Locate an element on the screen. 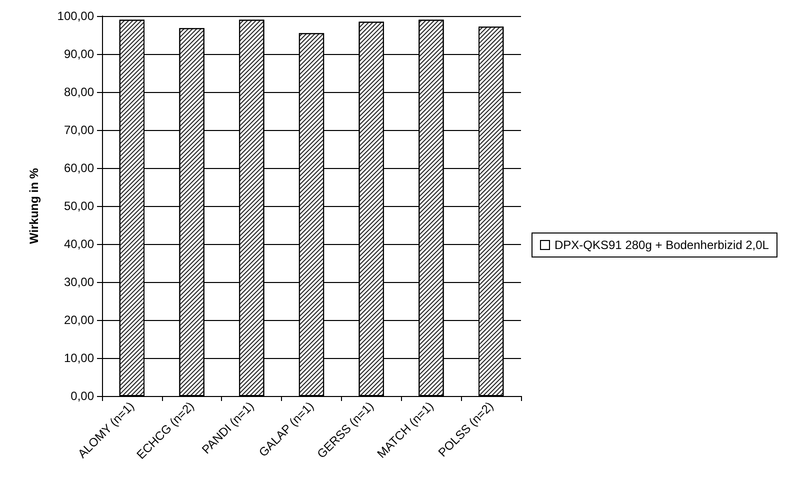  y-tick-label: 10,00 is located at coordinates (79, 358).